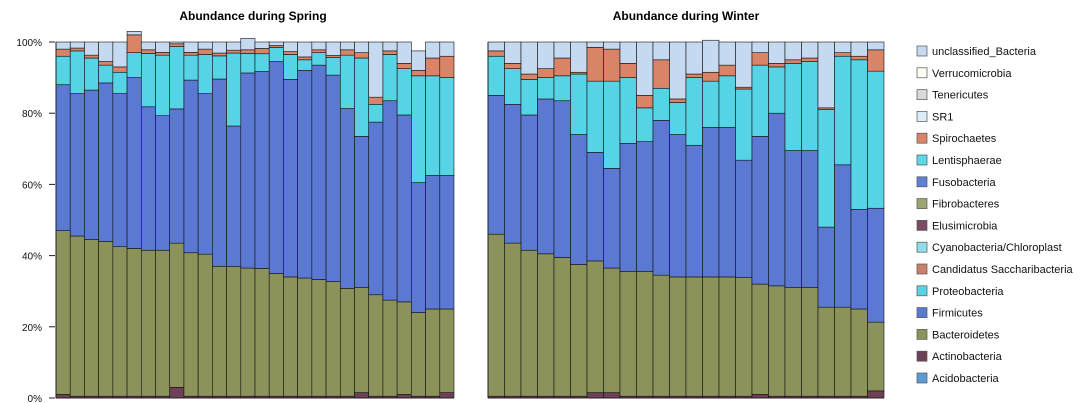  I want to click on winter-bar-13-unclassified-bacteria, so click(694, 58).